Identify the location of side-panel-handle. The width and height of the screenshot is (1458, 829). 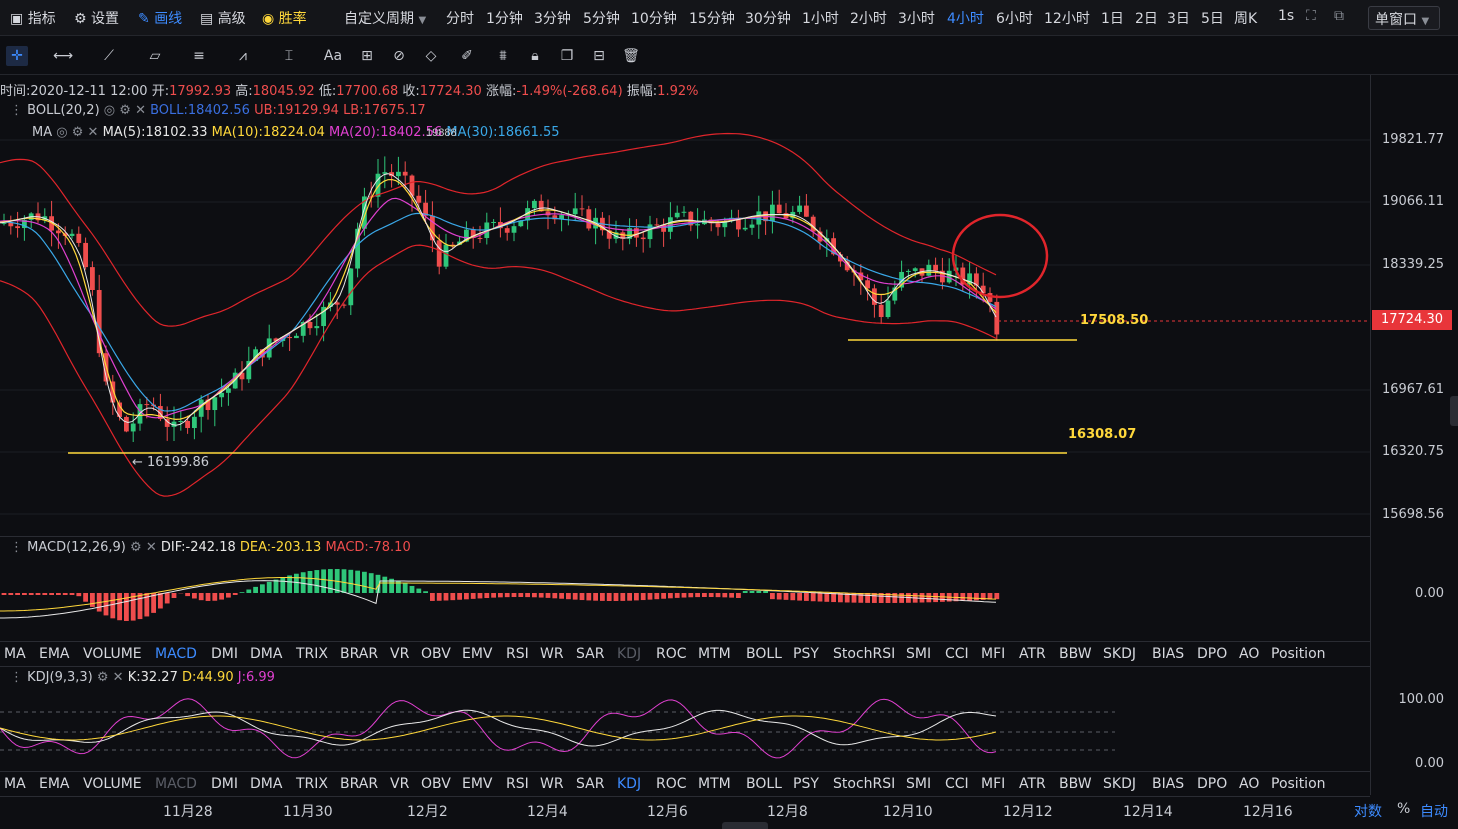
(1454, 411).